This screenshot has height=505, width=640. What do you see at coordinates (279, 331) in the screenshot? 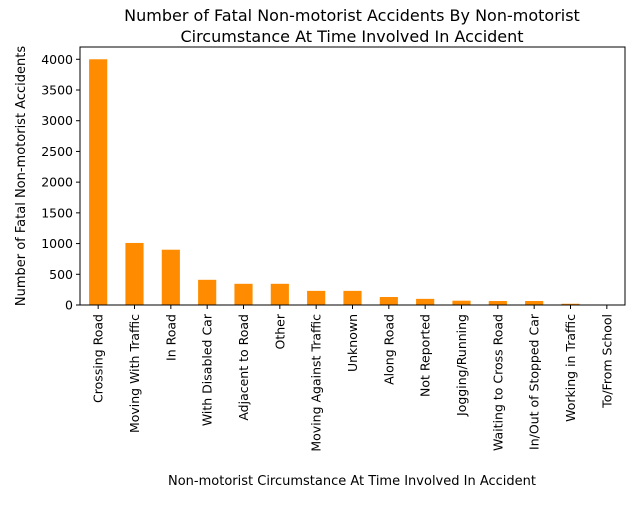
I see `x-tick-label: Other` at bounding box center [279, 331].